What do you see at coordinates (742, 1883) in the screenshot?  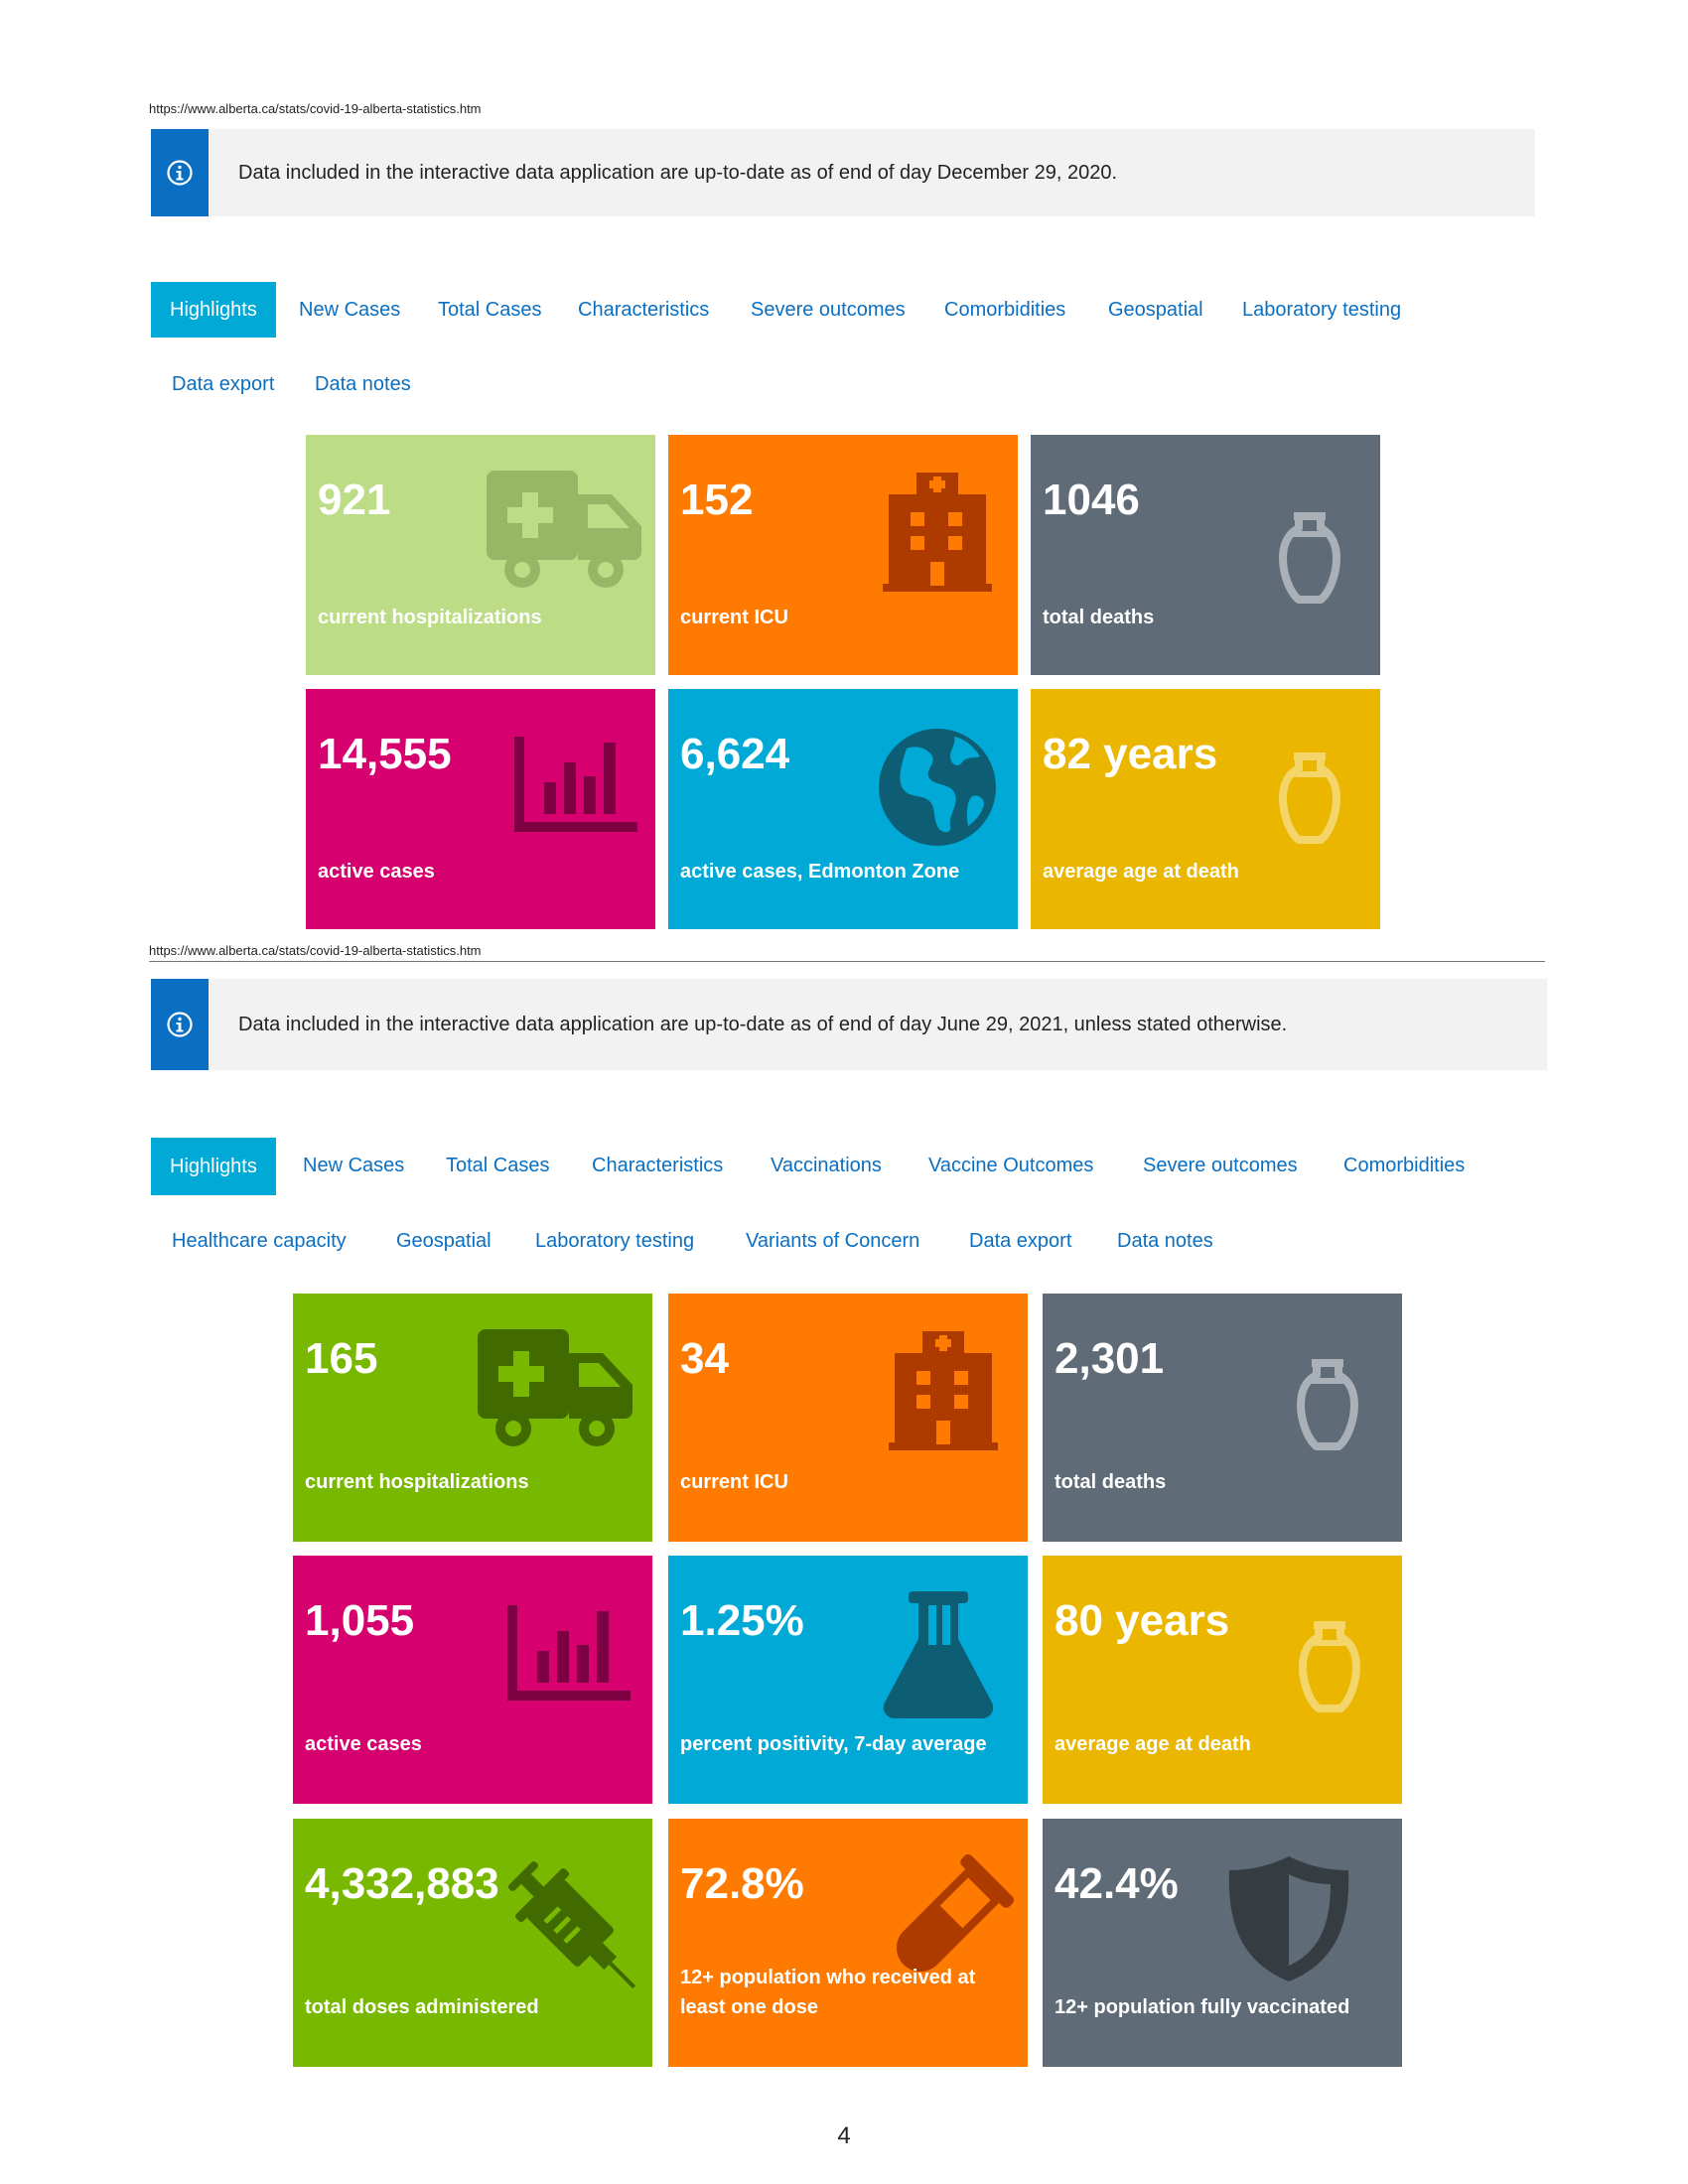 I see `tile-value: 72.8%` at bounding box center [742, 1883].